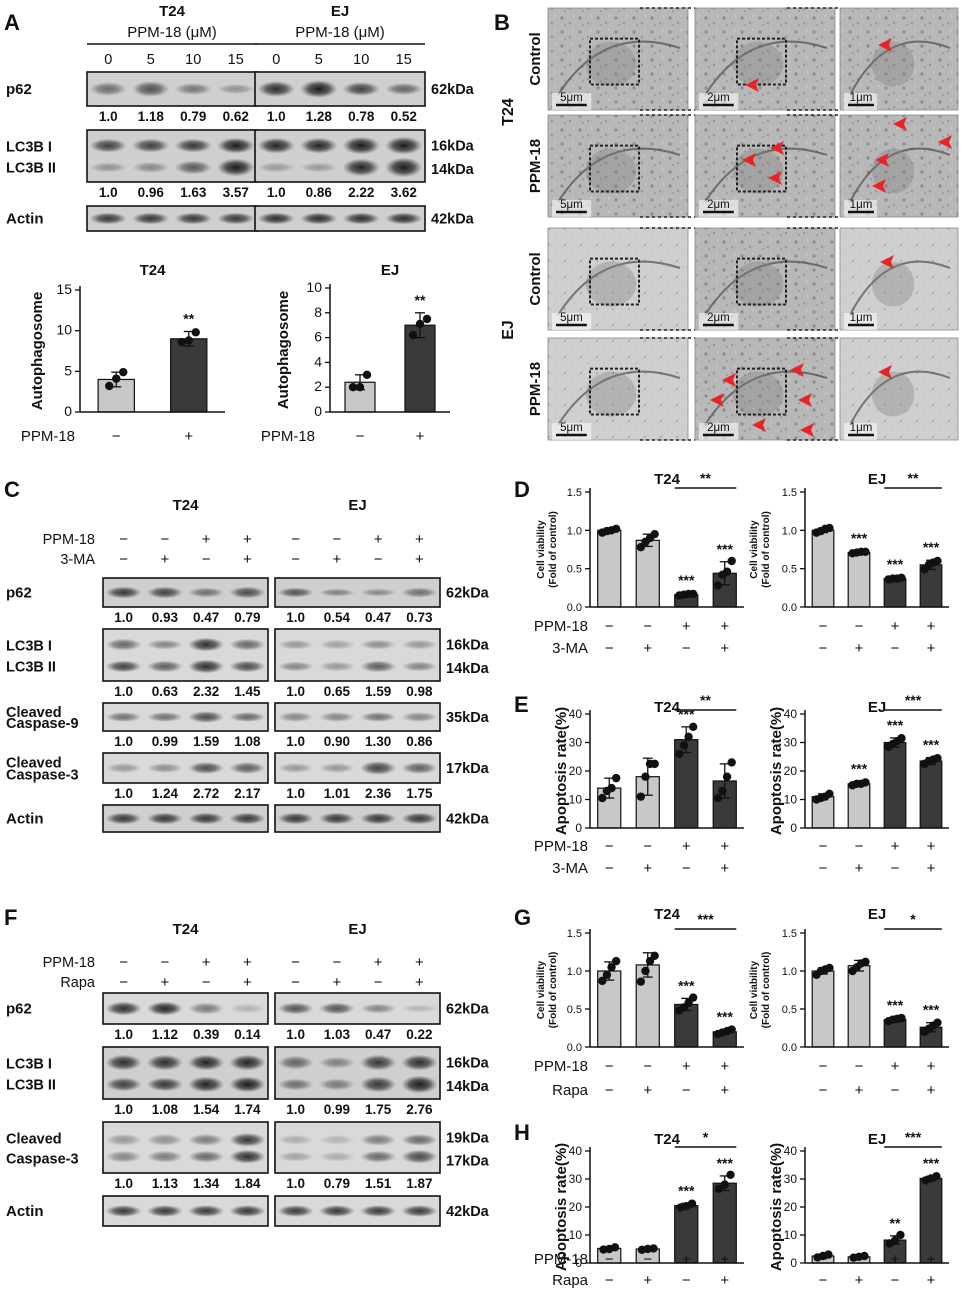  I want to click on A-blot-norm-value: 1.0, so click(108, 116).